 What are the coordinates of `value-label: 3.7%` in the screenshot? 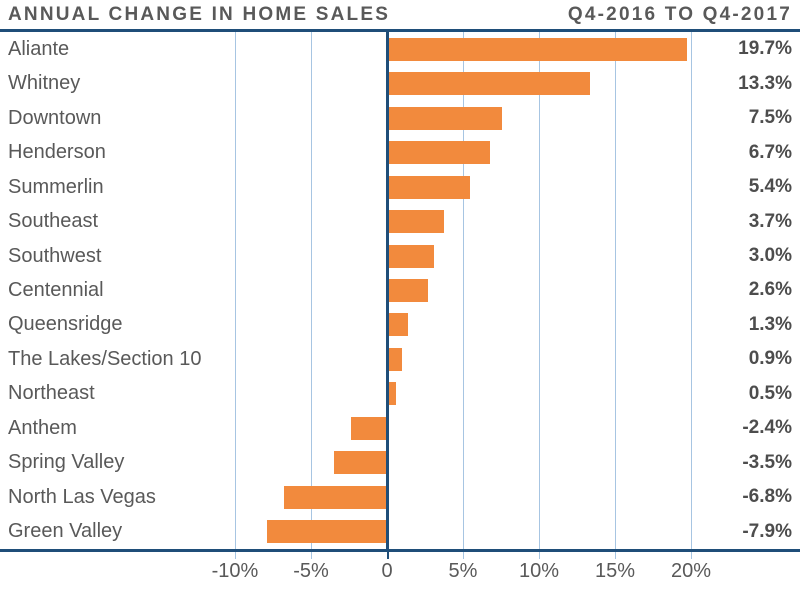 It's located at (770, 221).